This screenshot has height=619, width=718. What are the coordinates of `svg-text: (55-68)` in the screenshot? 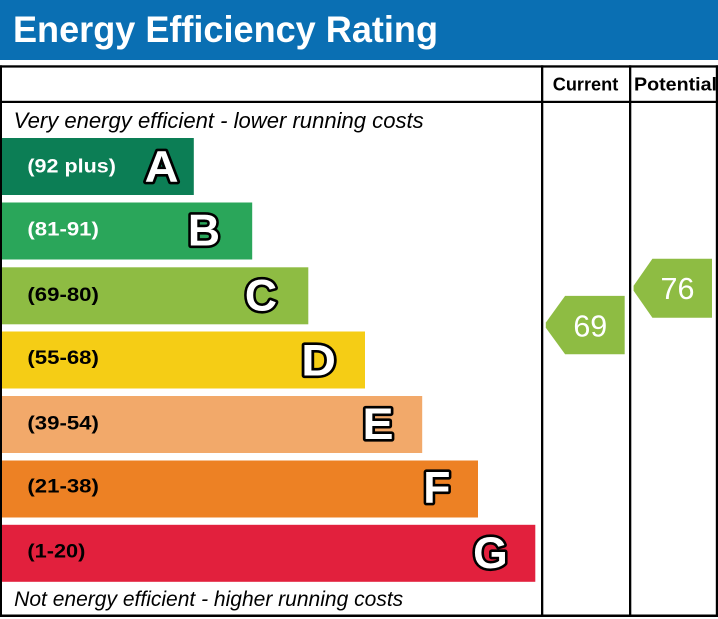 It's located at (63, 358).